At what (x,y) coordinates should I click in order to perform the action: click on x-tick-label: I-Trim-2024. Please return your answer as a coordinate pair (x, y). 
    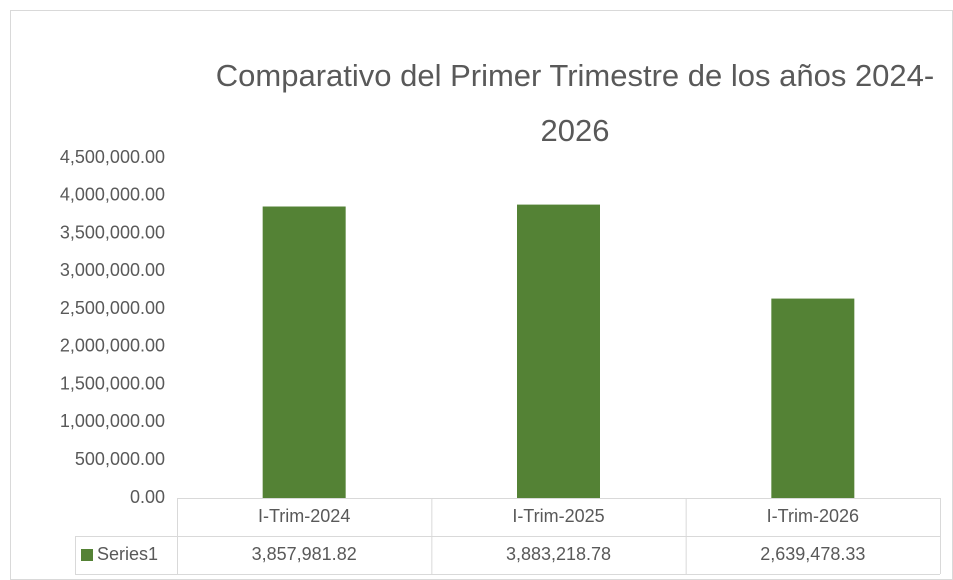
    Looking at the image, I should click on (304, 516).